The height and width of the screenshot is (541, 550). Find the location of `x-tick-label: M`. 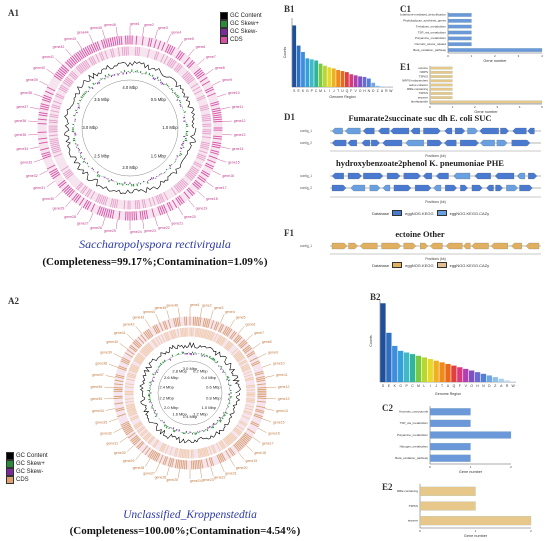

x-tick-label: M is located at coordinates (320, 91).